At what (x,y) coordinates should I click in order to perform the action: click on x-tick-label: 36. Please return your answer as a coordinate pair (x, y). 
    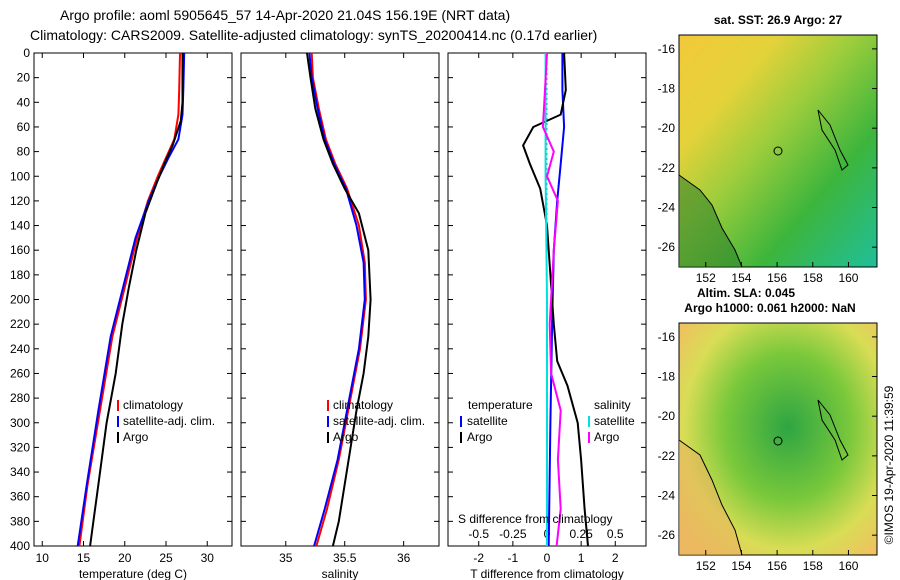
    Looking at the image, I should click on (404, 558).